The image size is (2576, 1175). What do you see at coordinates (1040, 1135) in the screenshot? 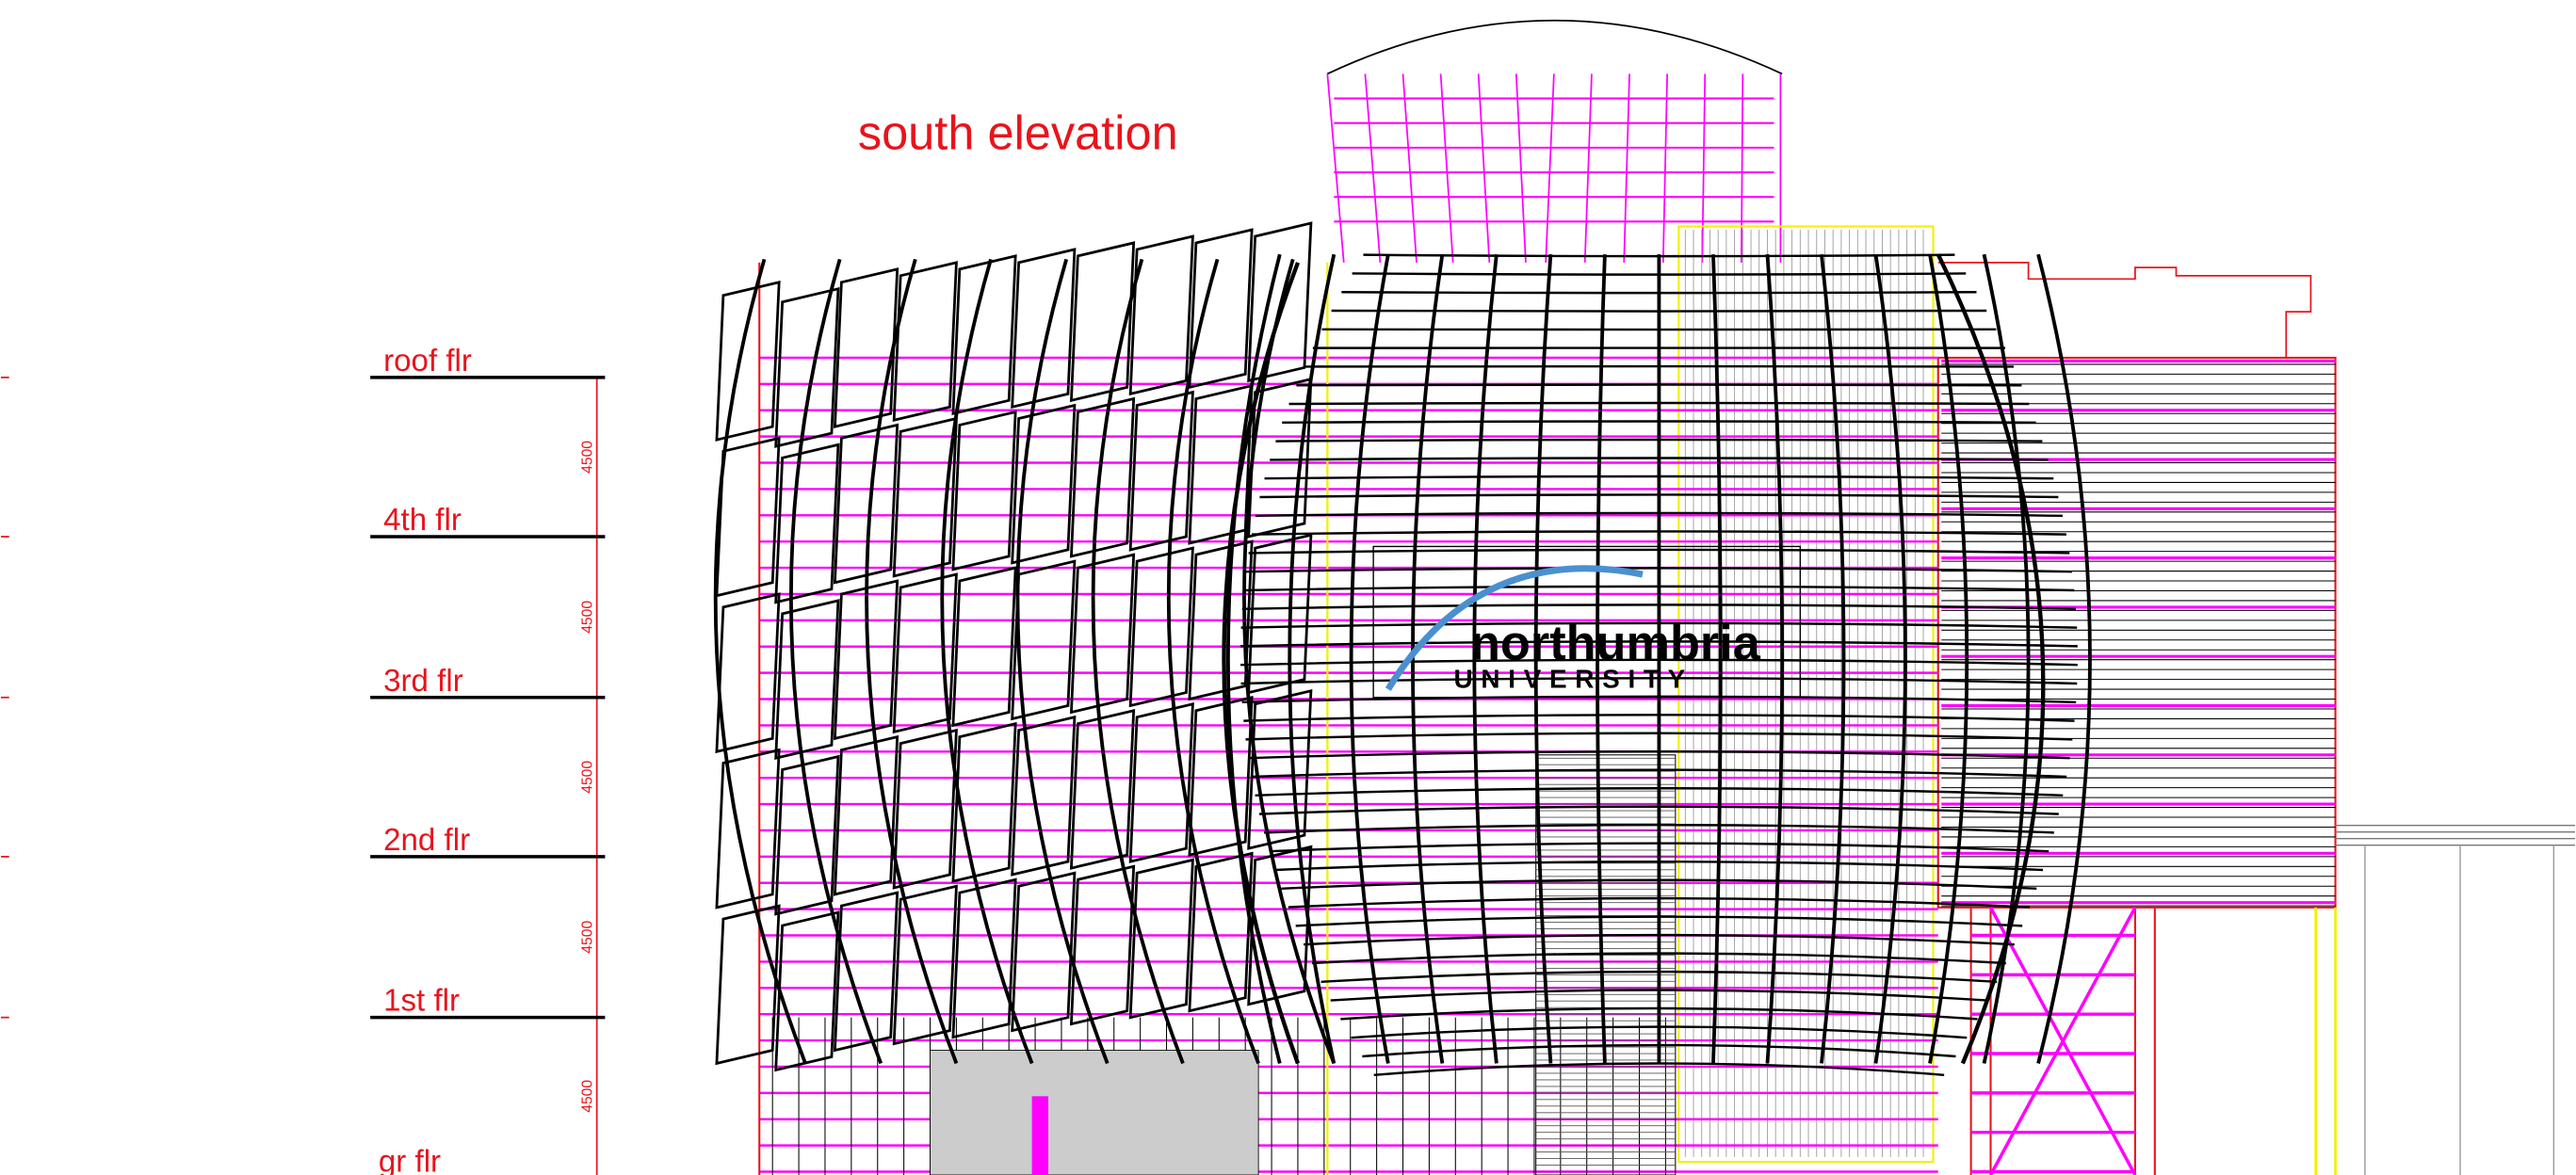
I see `door` at bounding box center [1040, 1135].